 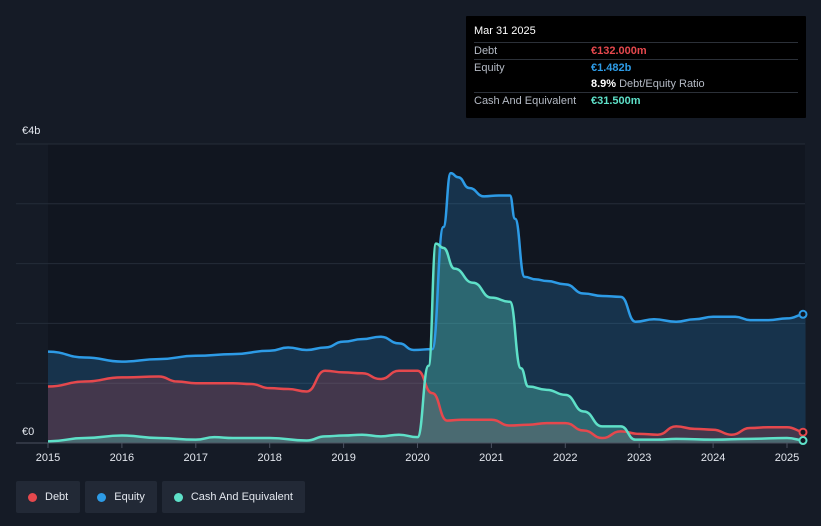 What do you see at coordinates (343, 458) in the screenshot?
I see `x-tick-label: 2019` at bounding box center [343, 458].